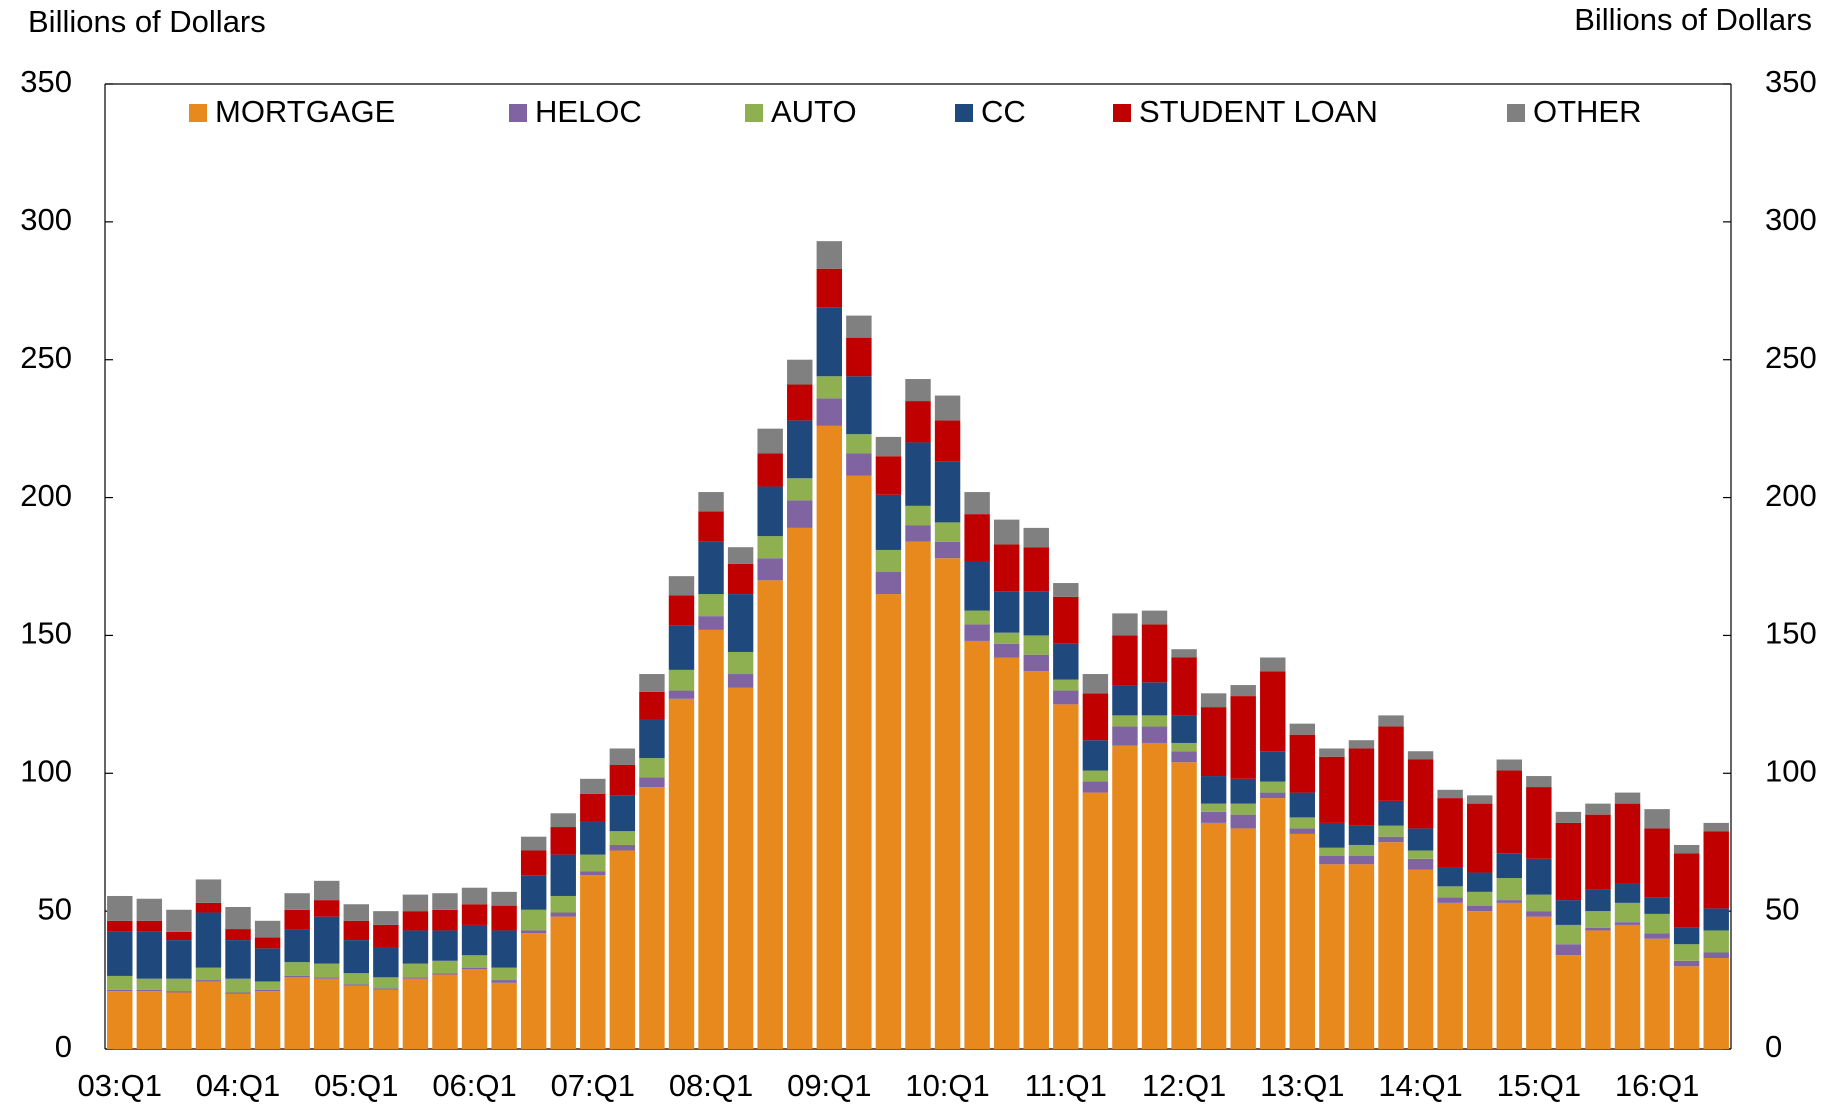  I want to click on y-tick-label: 100, so click(46, 770).